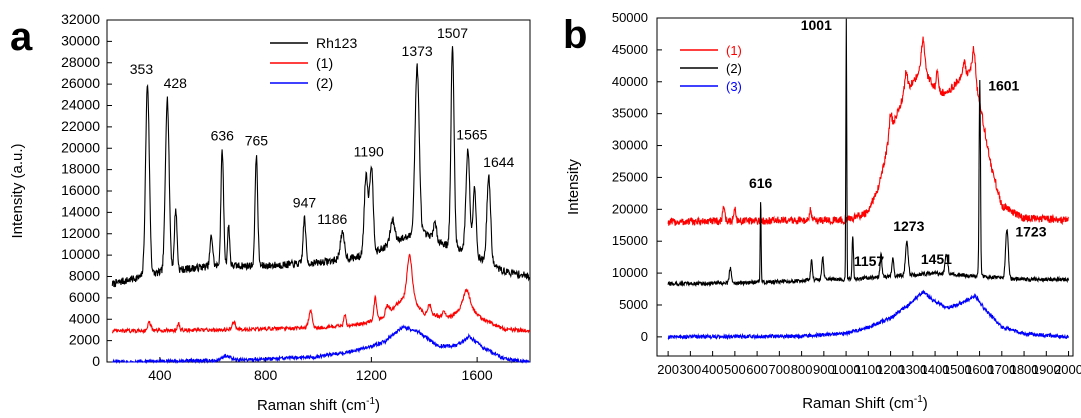 Image resolution: width=1081 pixels, height=418 pixels. I want to click on peak-label: 1451, so click(936, 259).